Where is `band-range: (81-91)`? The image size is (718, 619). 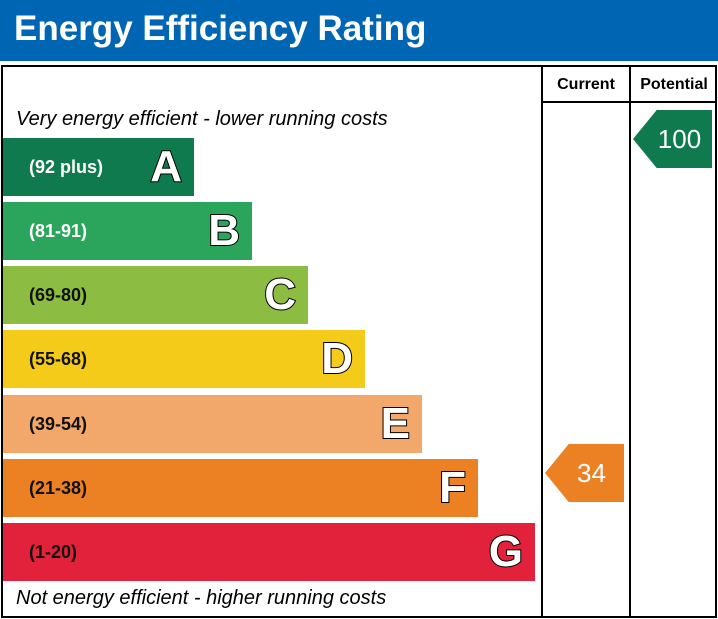 band-range: (81-91) is located at coordinates (58, 231).